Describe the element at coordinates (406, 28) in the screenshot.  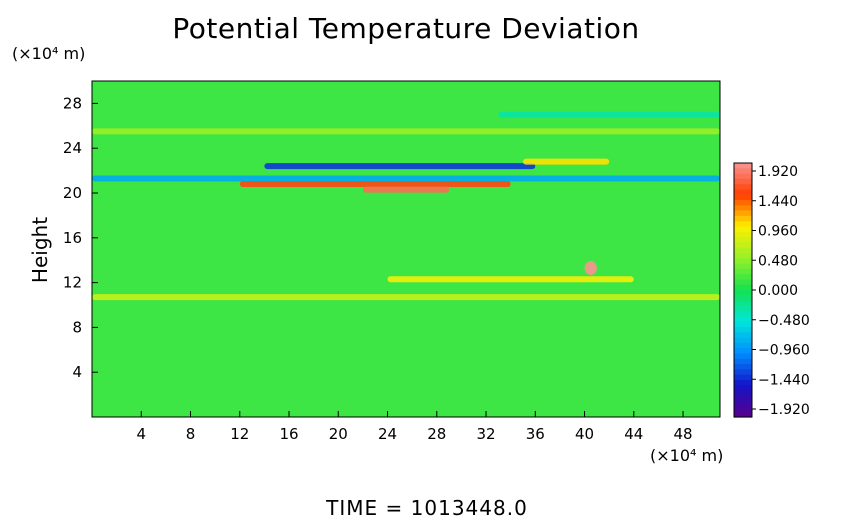
I see `chart-title: Potential Temperature Deviation` at that location.